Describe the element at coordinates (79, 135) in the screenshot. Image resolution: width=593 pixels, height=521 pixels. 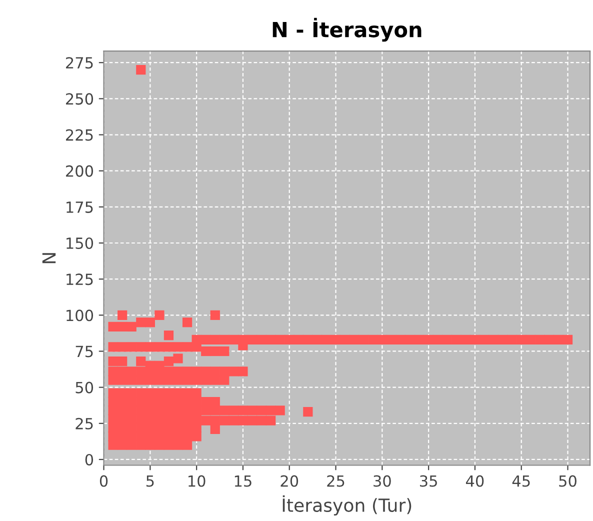
I see `y-tick-label: 225` at that location.